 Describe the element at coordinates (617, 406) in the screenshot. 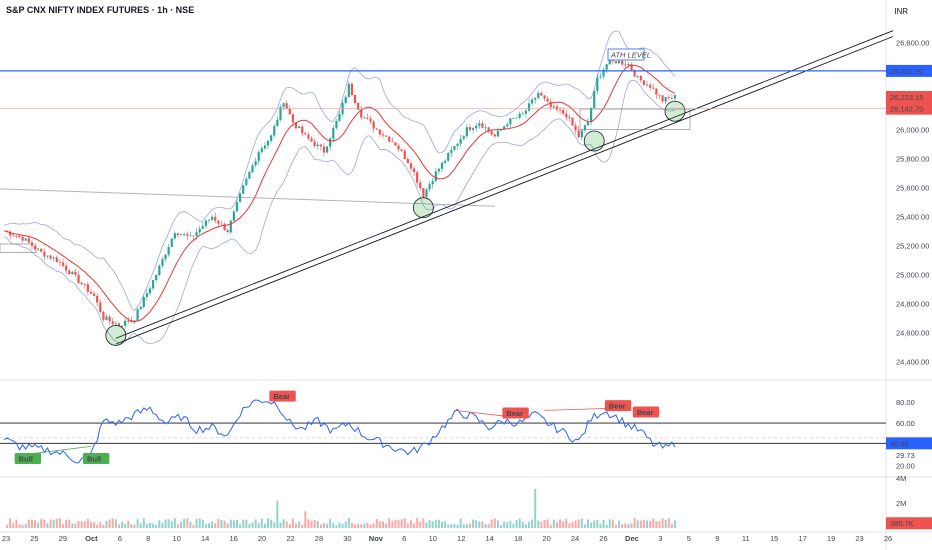

I see `bear-signal-label: Bear` at that location.